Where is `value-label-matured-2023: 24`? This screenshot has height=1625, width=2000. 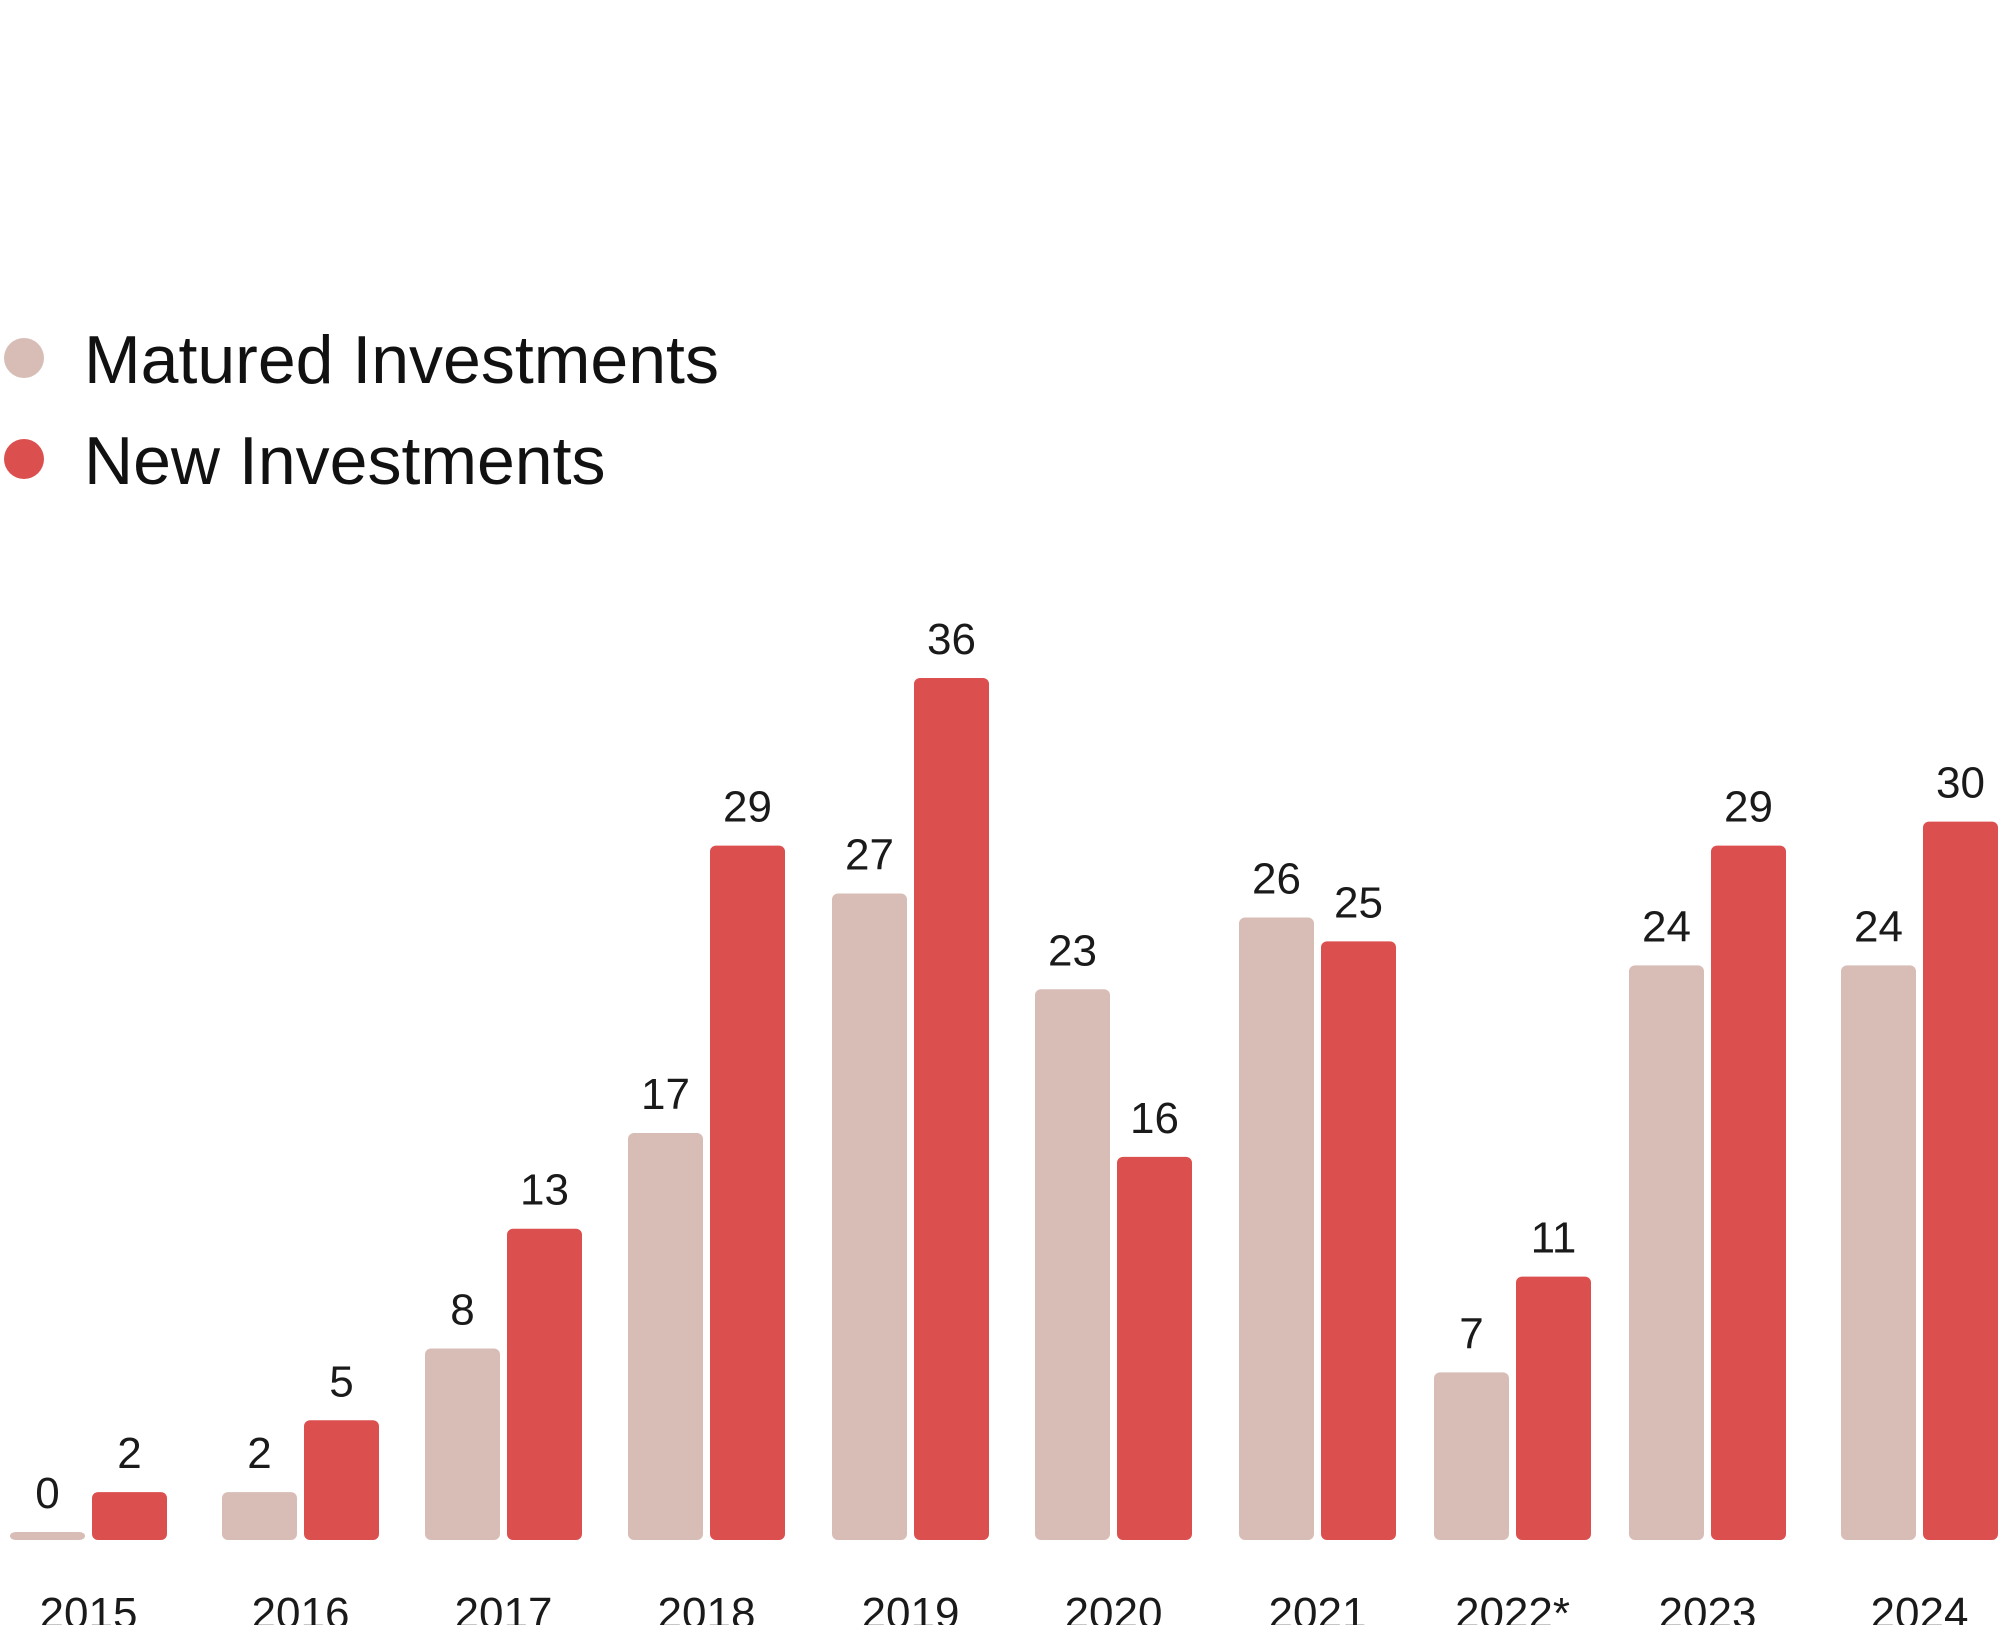
value-label-matured-2023: 24 is located at coordinates (1666, 926).